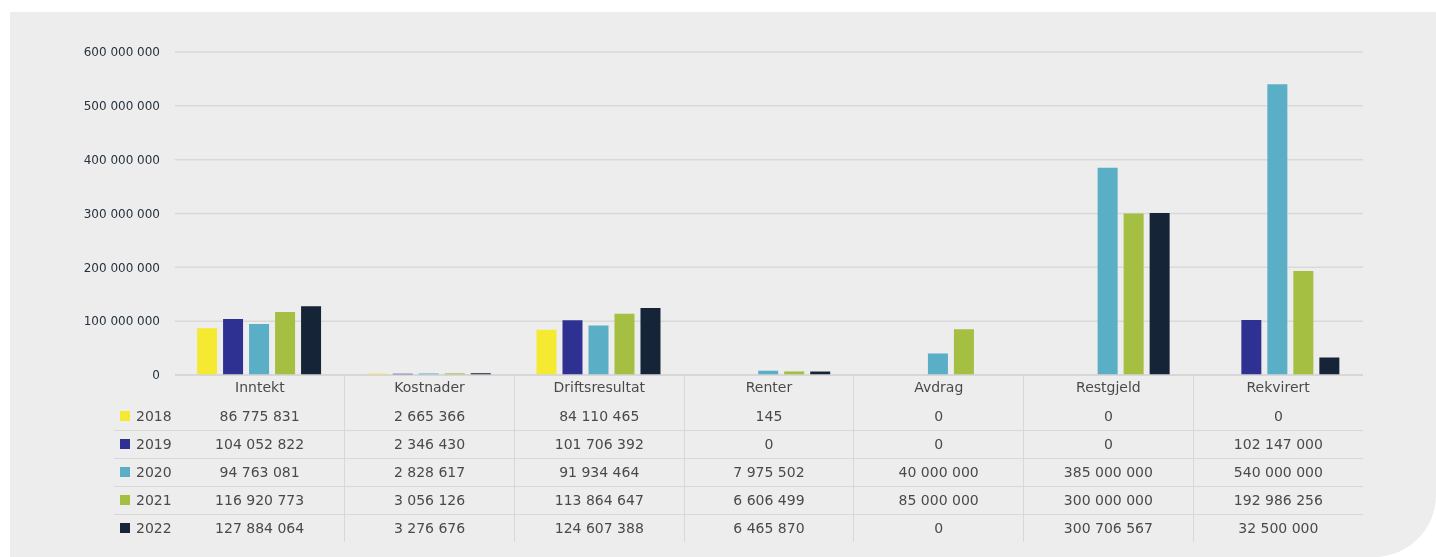  I want to click on data-label: 6 465 870, so click(769, 528).